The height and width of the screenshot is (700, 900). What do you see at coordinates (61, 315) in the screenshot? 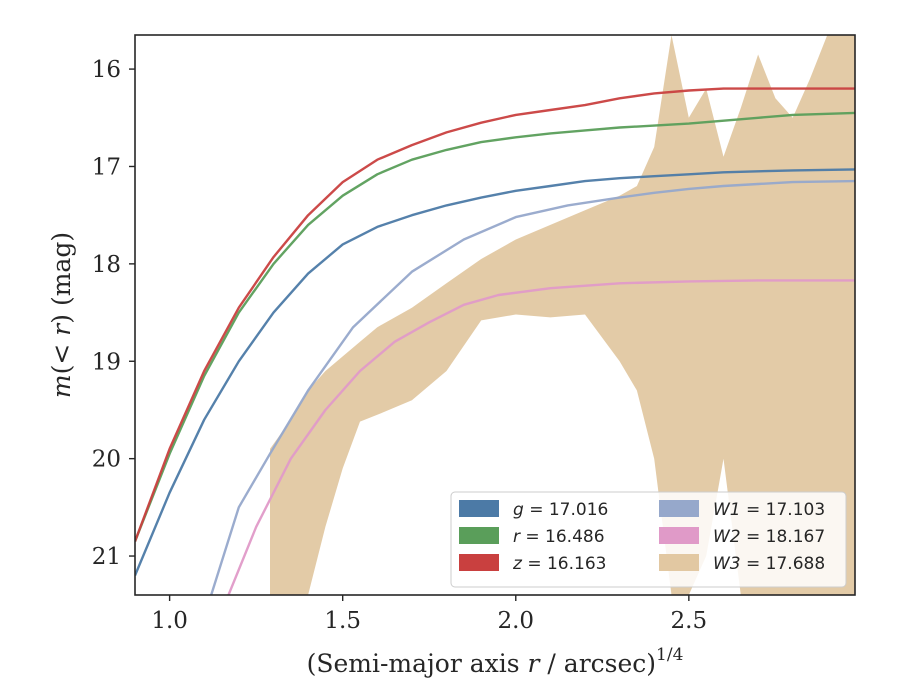
I see `y-axis-label: m(< r) (mag)` at bounding box center [61, 315].